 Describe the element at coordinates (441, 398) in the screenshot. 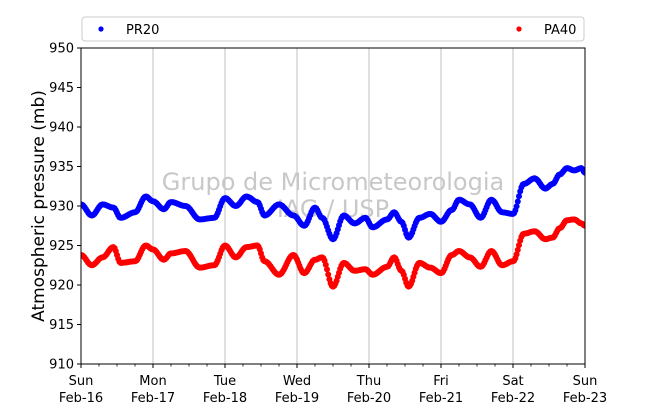

I see `x-tick-label-date: Feb-21` at that location.